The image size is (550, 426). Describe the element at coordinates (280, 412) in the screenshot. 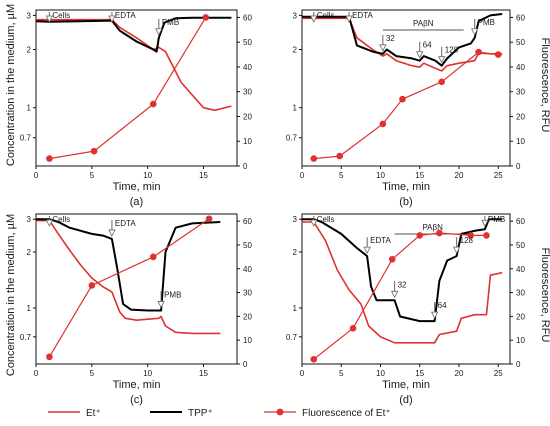

I see `legend-marker-fluorescence` at that location.